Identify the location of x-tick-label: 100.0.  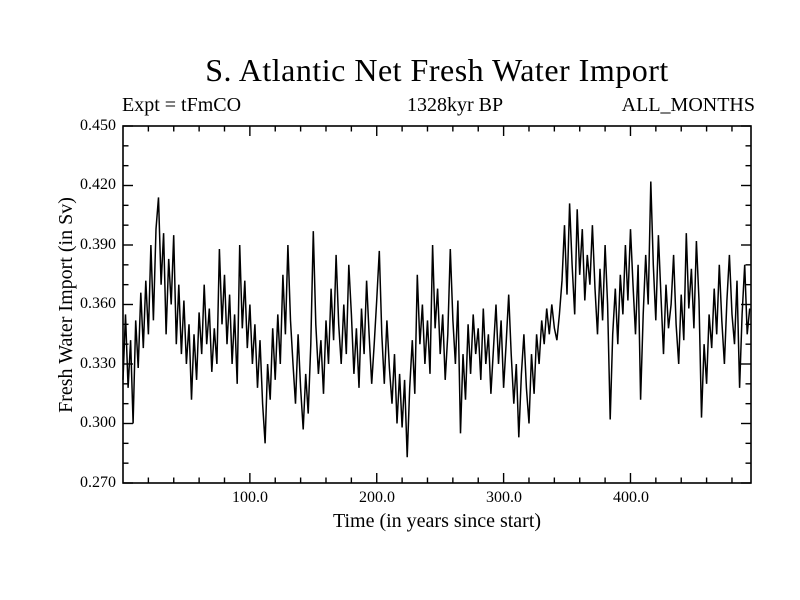
(250, 497).